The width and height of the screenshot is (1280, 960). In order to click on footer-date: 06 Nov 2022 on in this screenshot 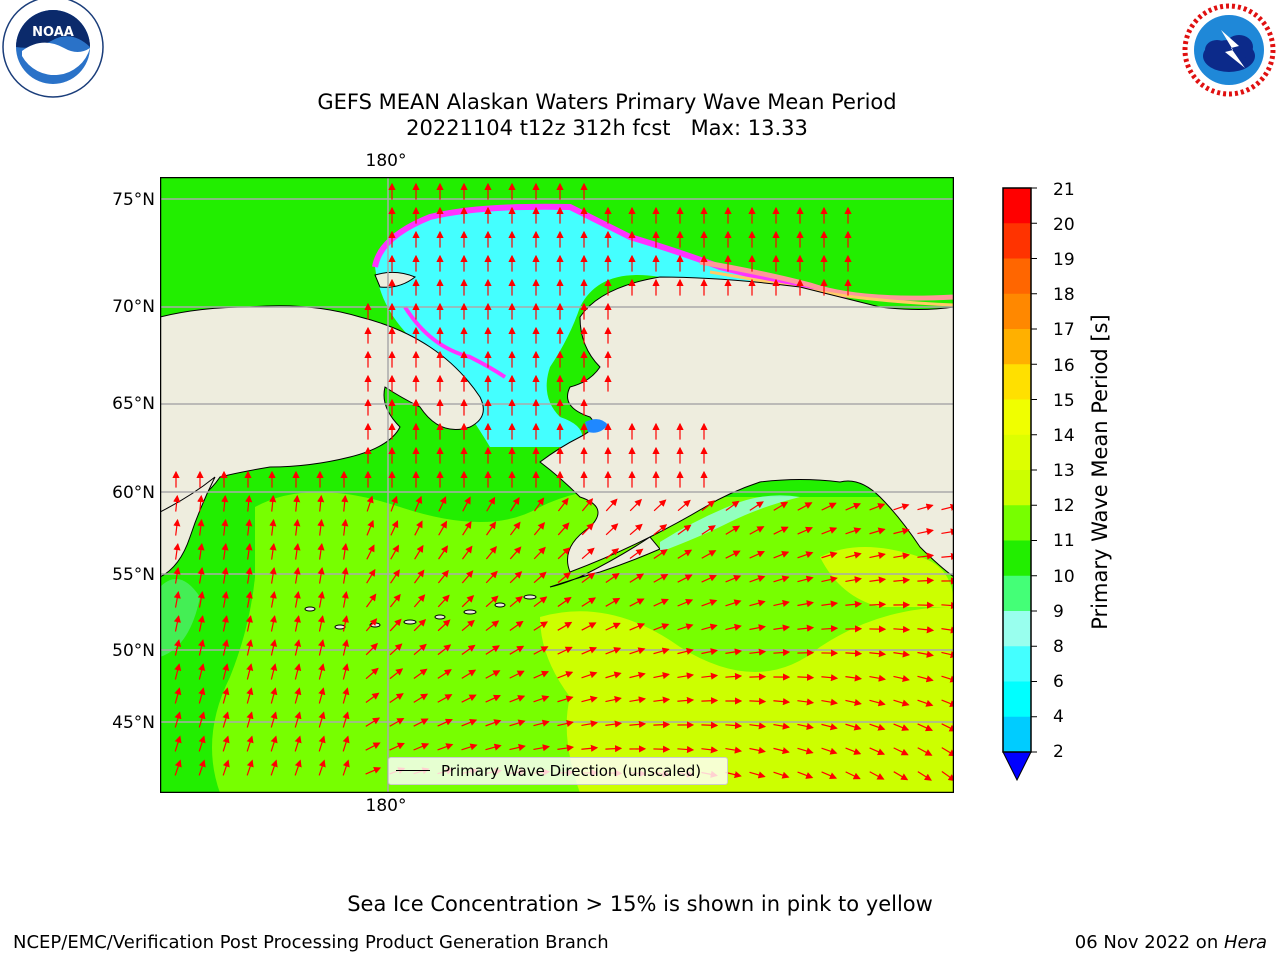, I will do `click(1149, 942)`.